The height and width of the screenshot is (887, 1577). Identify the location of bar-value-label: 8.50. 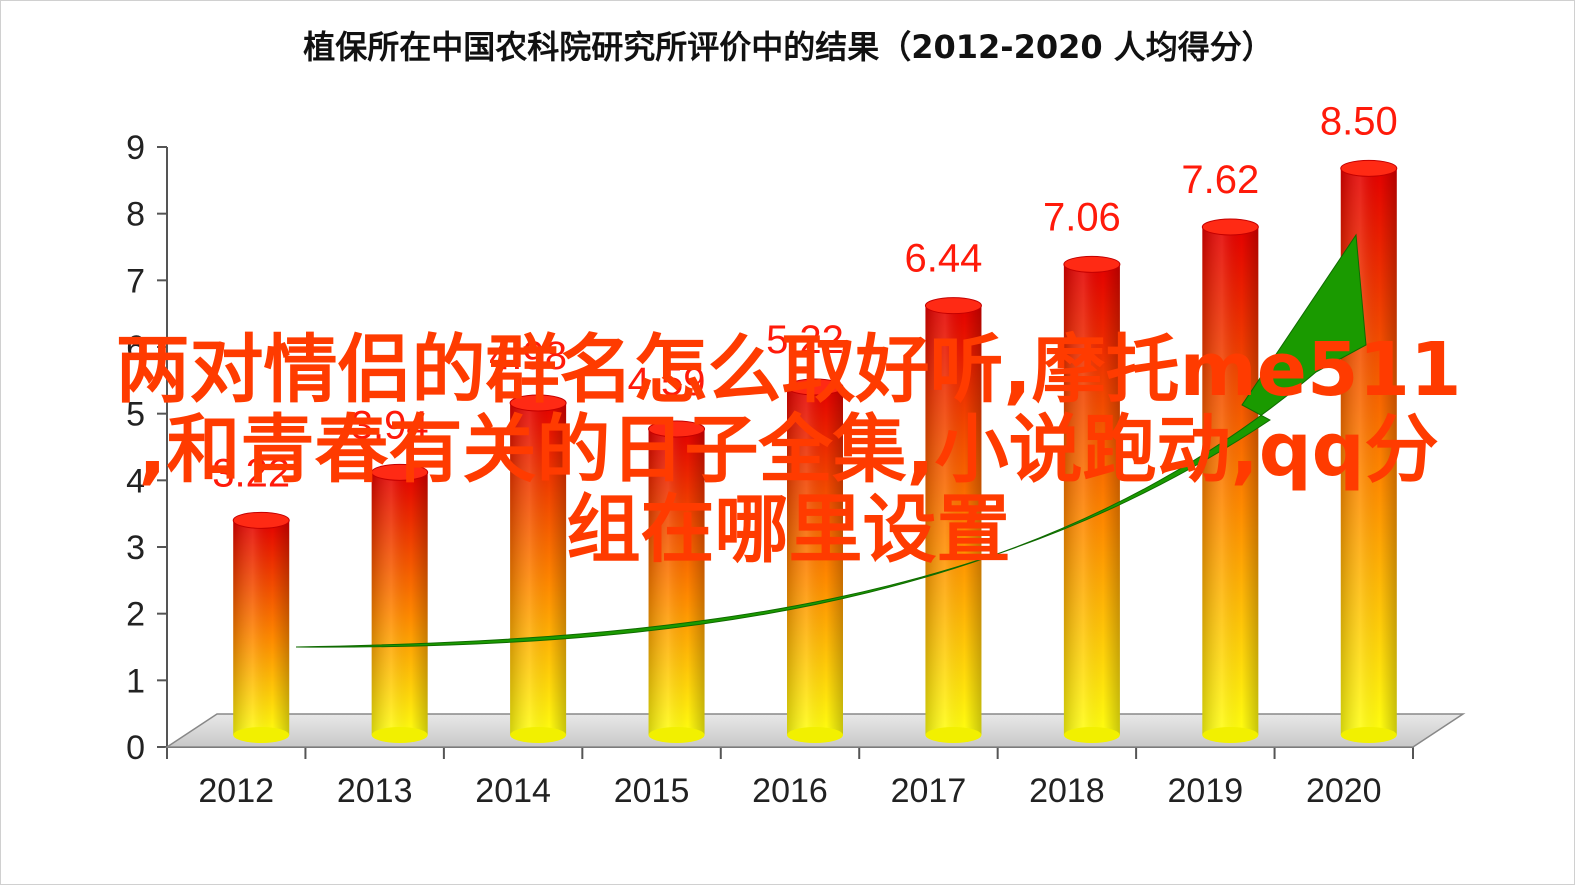
(1359, 121).